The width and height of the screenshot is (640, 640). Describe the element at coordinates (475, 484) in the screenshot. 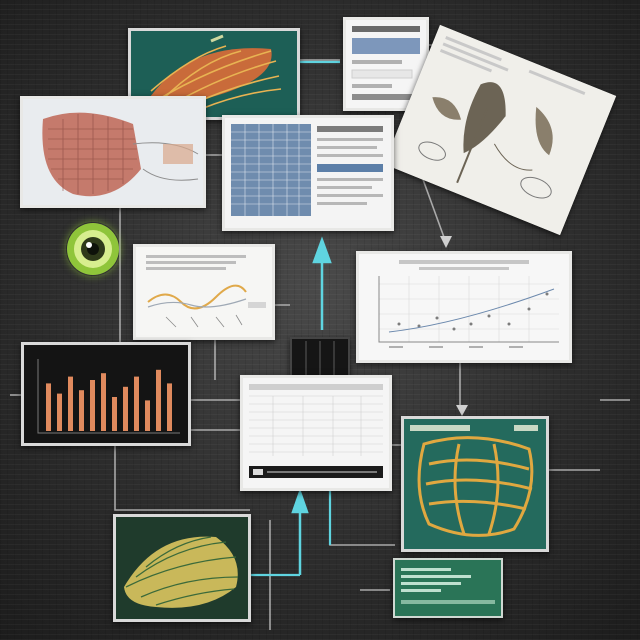

I see `leaf-panel-right` at that location.